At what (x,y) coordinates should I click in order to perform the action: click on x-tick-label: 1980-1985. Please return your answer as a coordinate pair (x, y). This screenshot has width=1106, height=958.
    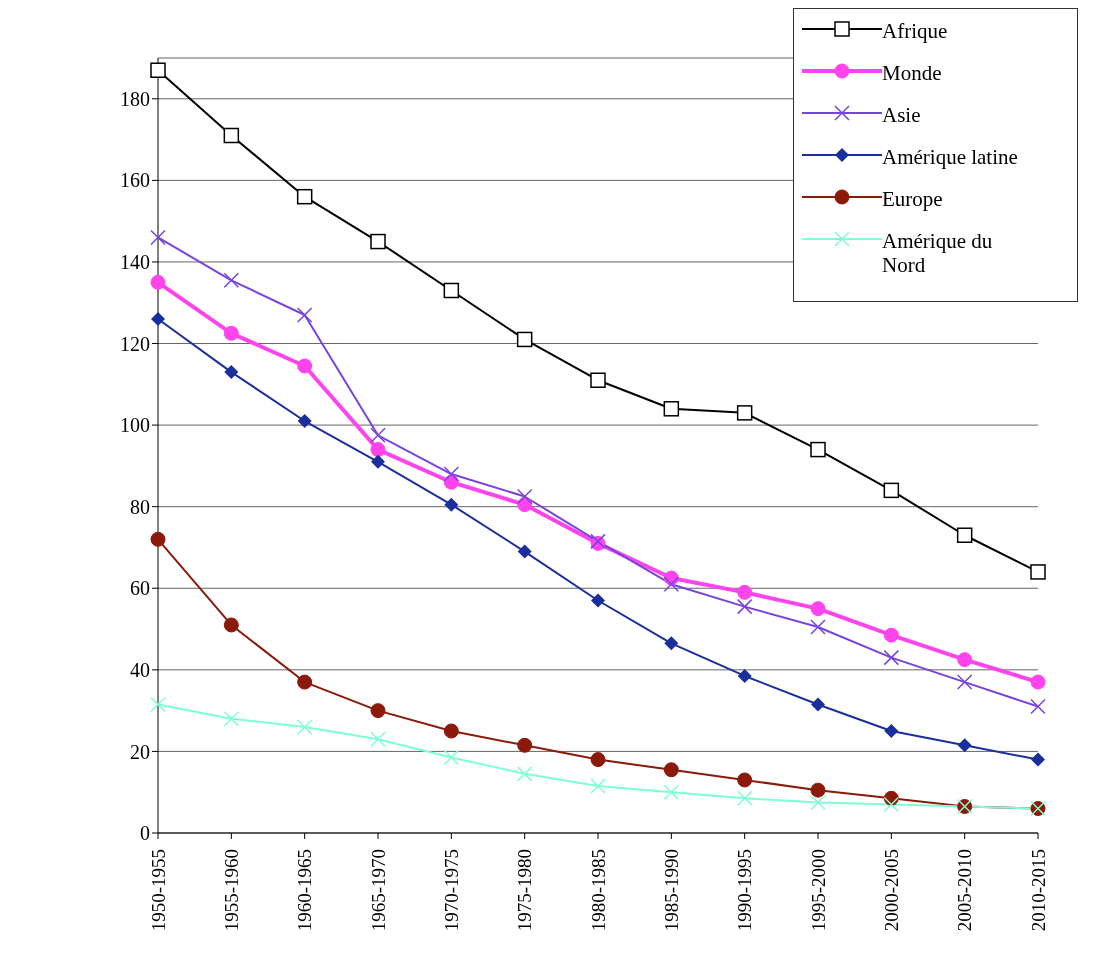
    Looking at the image, I should click on (598, 890).